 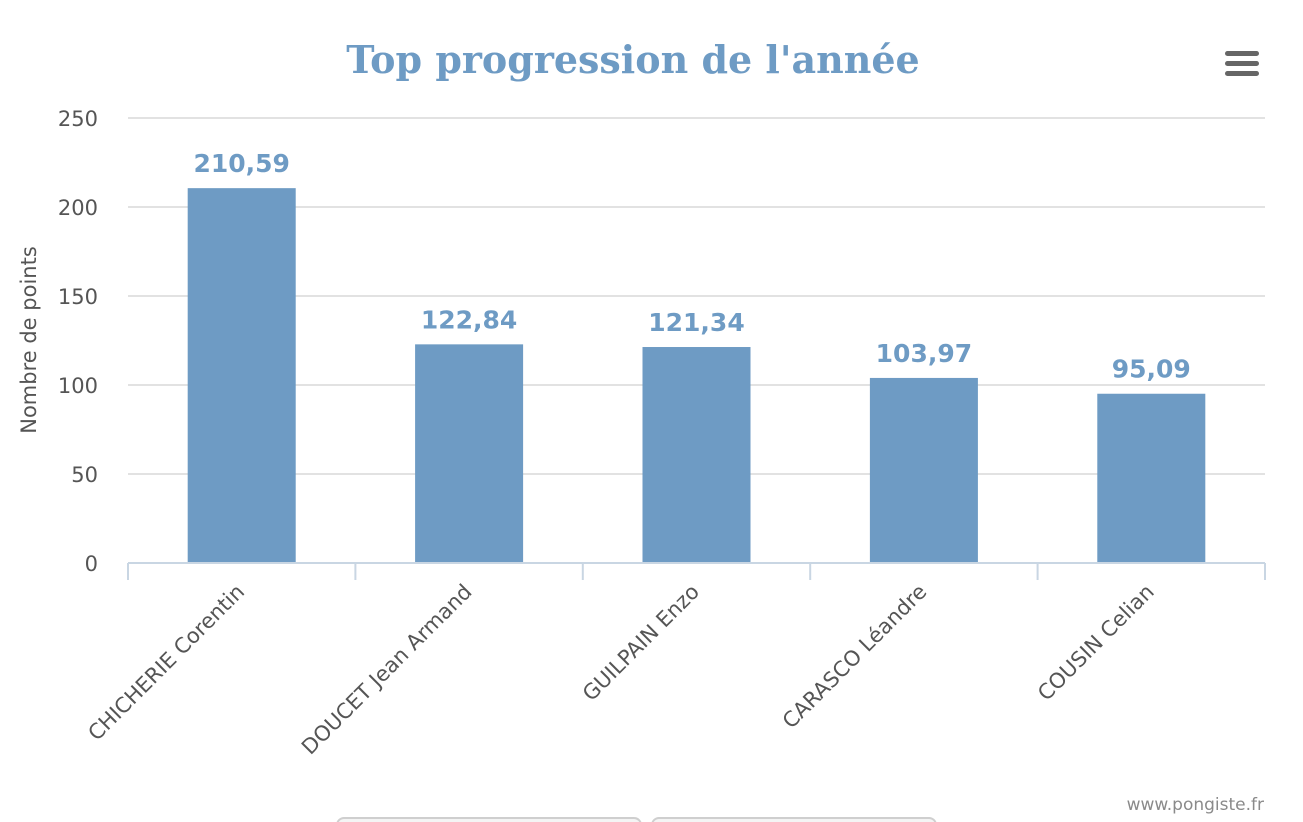 What do you see at coordinates (78, 341) in the screenshot?
I see `y-axis-ticks: 0 50 100 150 200 250` at bounding box center [78, 341].